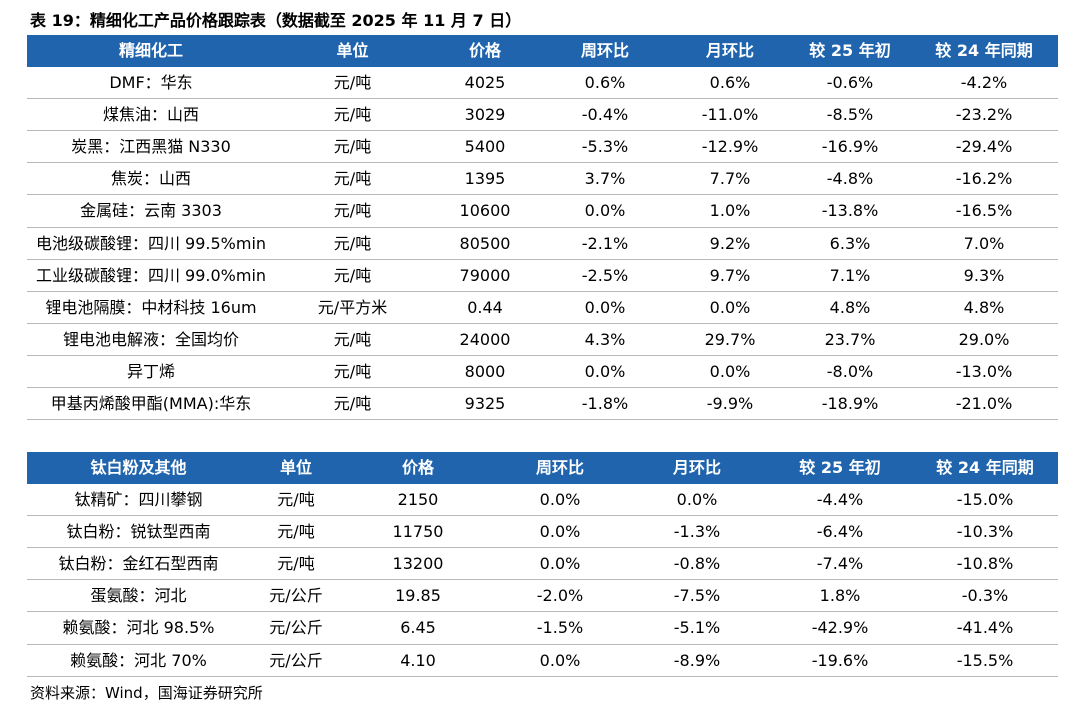  What do you see at coordinates (605, 275) in the screenshot?
I see `table-cell: -2.5%` at bounding box center [605, 275].